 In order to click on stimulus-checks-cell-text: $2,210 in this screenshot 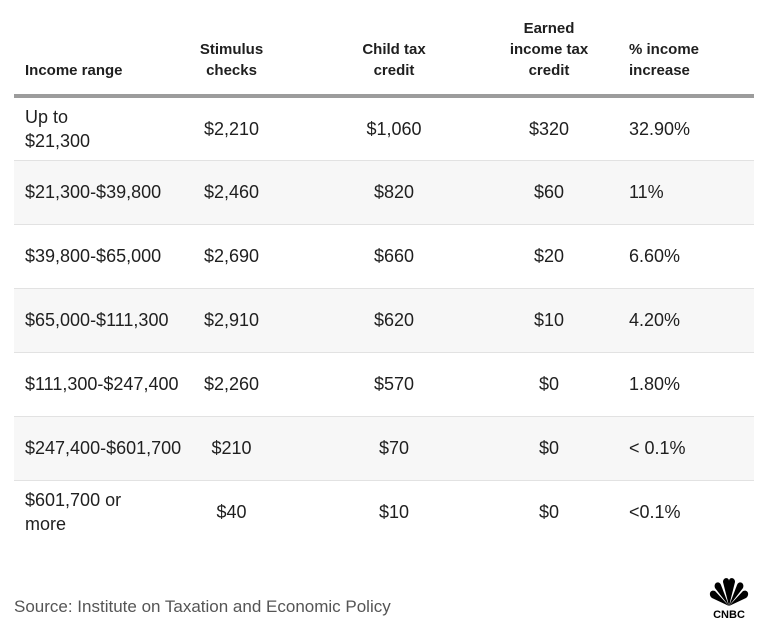, I will do `click(231, 128)`.